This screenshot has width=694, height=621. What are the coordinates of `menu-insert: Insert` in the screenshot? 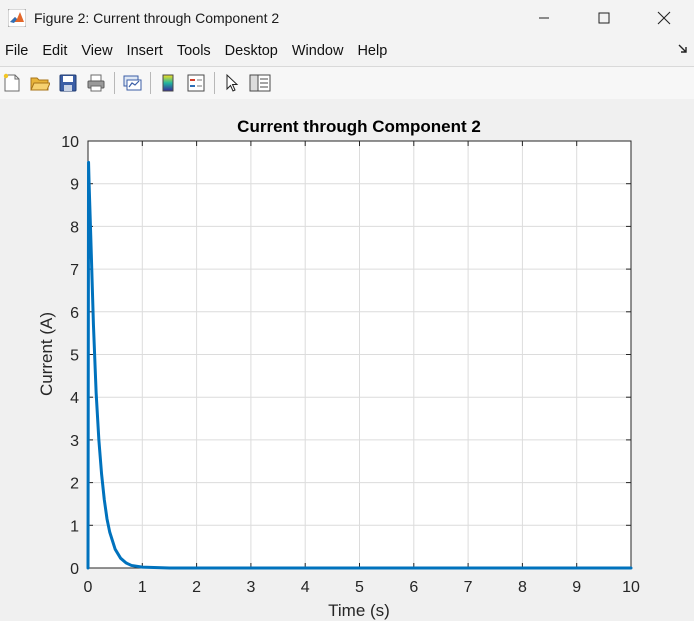 It's located at (144, 51).